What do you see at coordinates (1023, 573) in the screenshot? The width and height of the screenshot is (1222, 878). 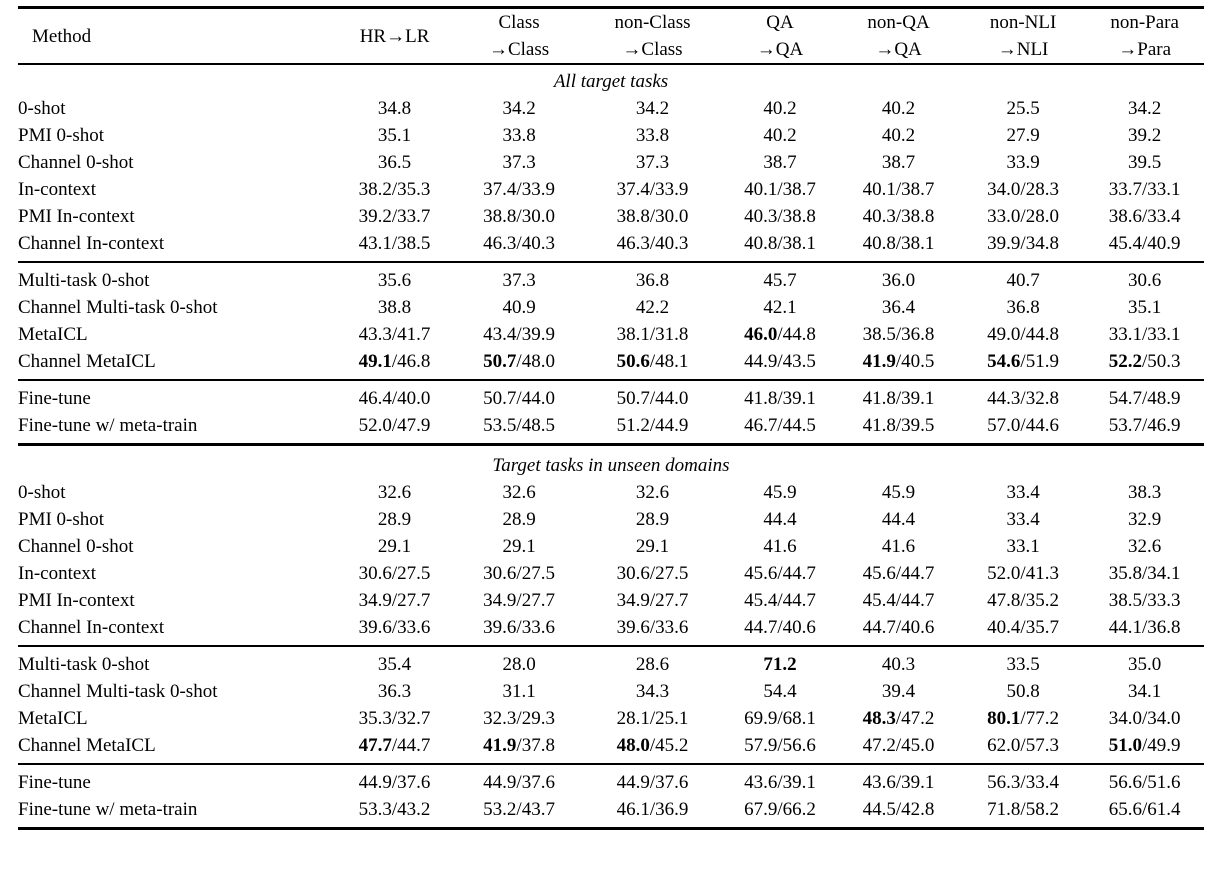 I see `value-cell: 52.0/41.3` at bounding box center [1023, 573].